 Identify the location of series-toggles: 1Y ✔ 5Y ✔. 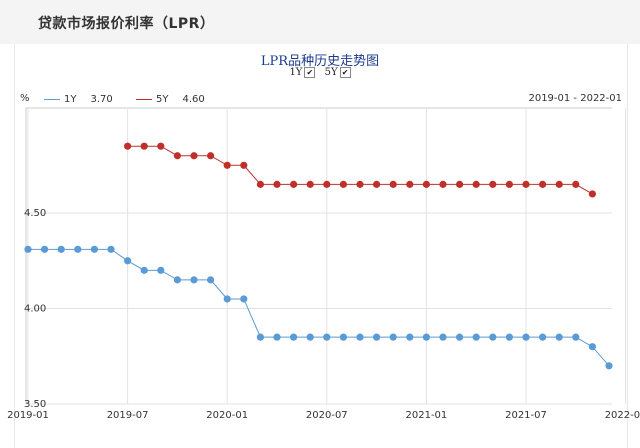
(320, 72).